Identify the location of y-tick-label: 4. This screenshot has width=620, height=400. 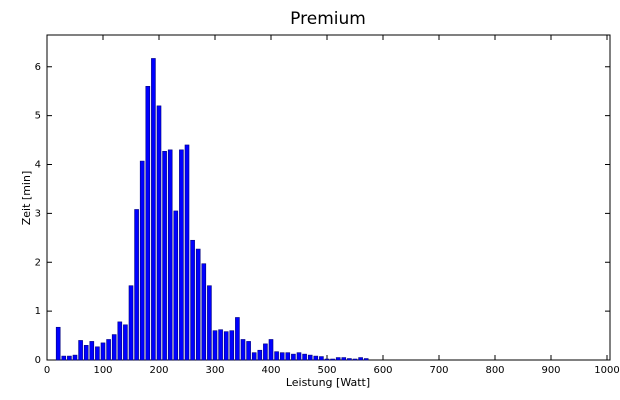
(38, 165).